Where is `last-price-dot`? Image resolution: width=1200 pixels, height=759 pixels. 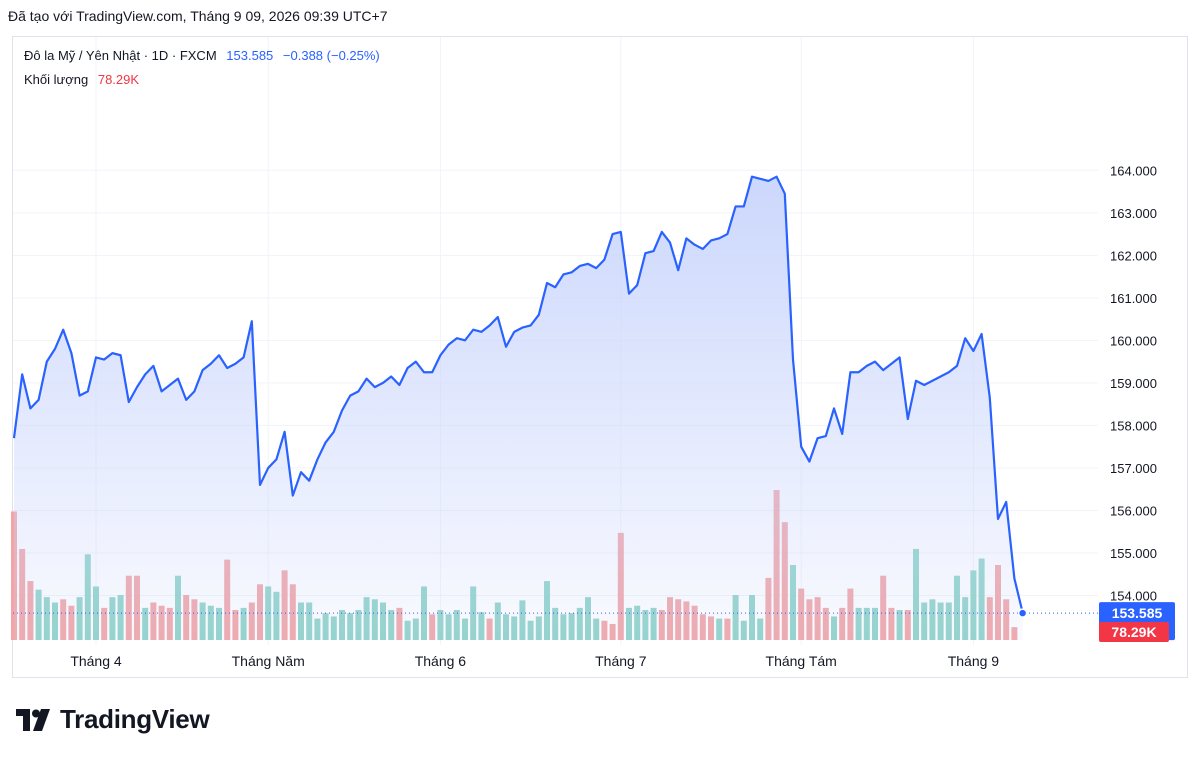 last-price-dot is located at coordinates (1022, 613).